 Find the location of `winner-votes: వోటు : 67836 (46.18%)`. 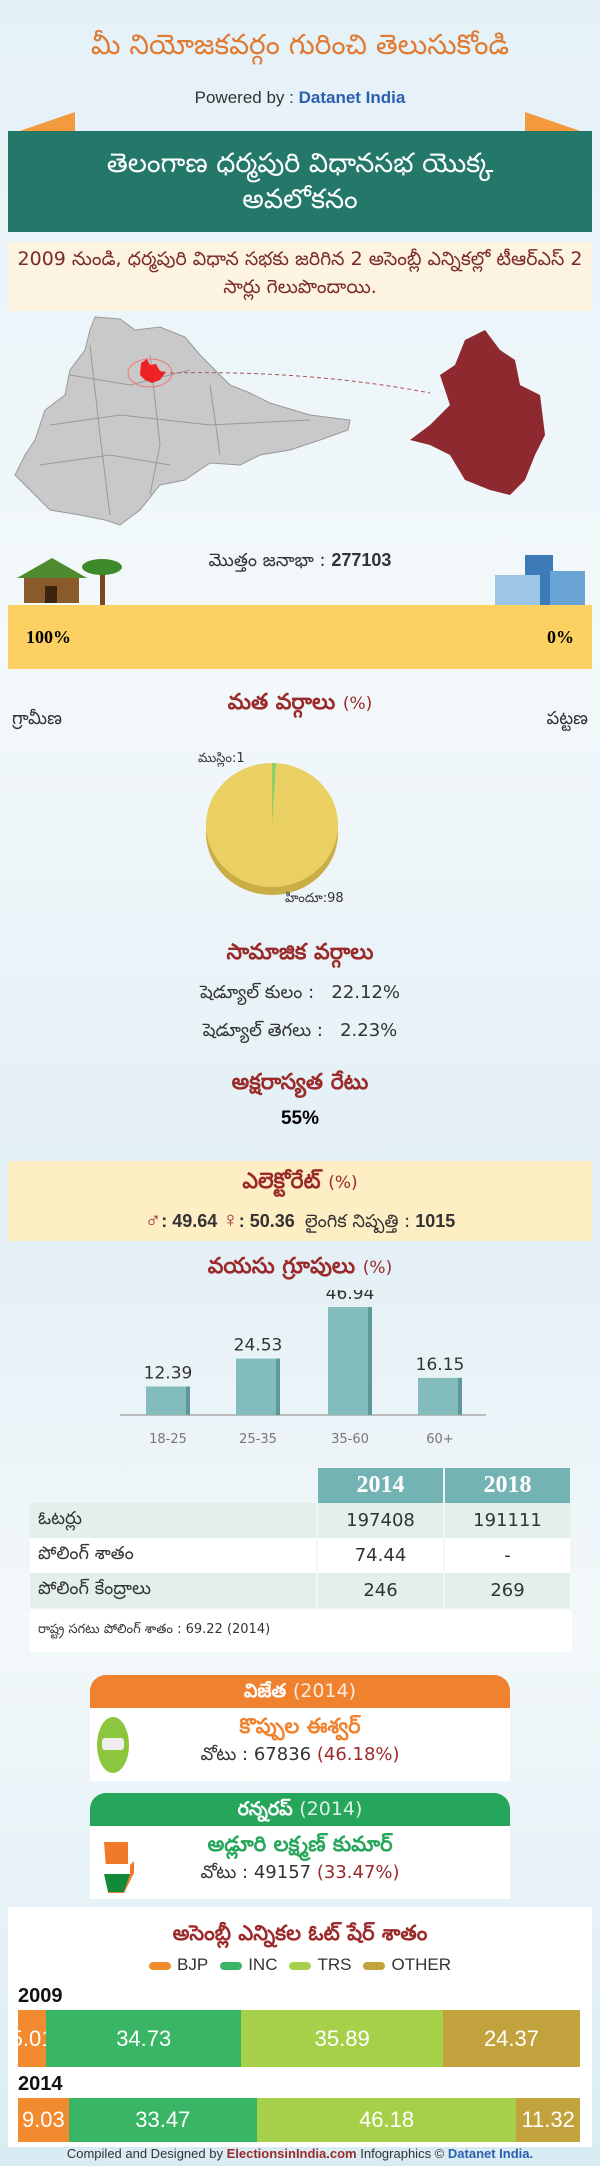

winner-votes: వోటు : 67836 (46.18%) is located at coordinates (300, 1754).